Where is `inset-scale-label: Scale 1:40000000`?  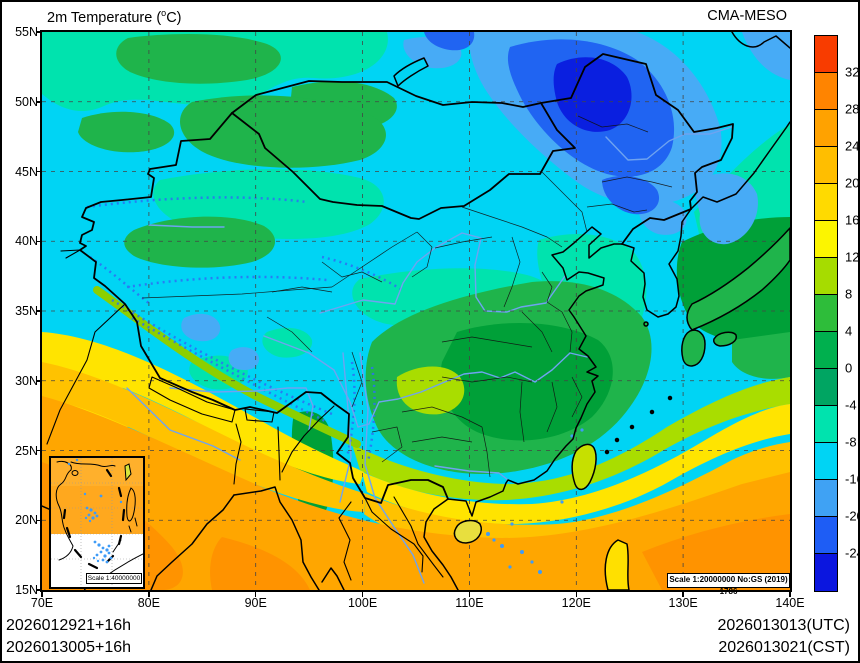
inset-scale-label: Scale 1:40000000 is located at coordinates (114, 578).